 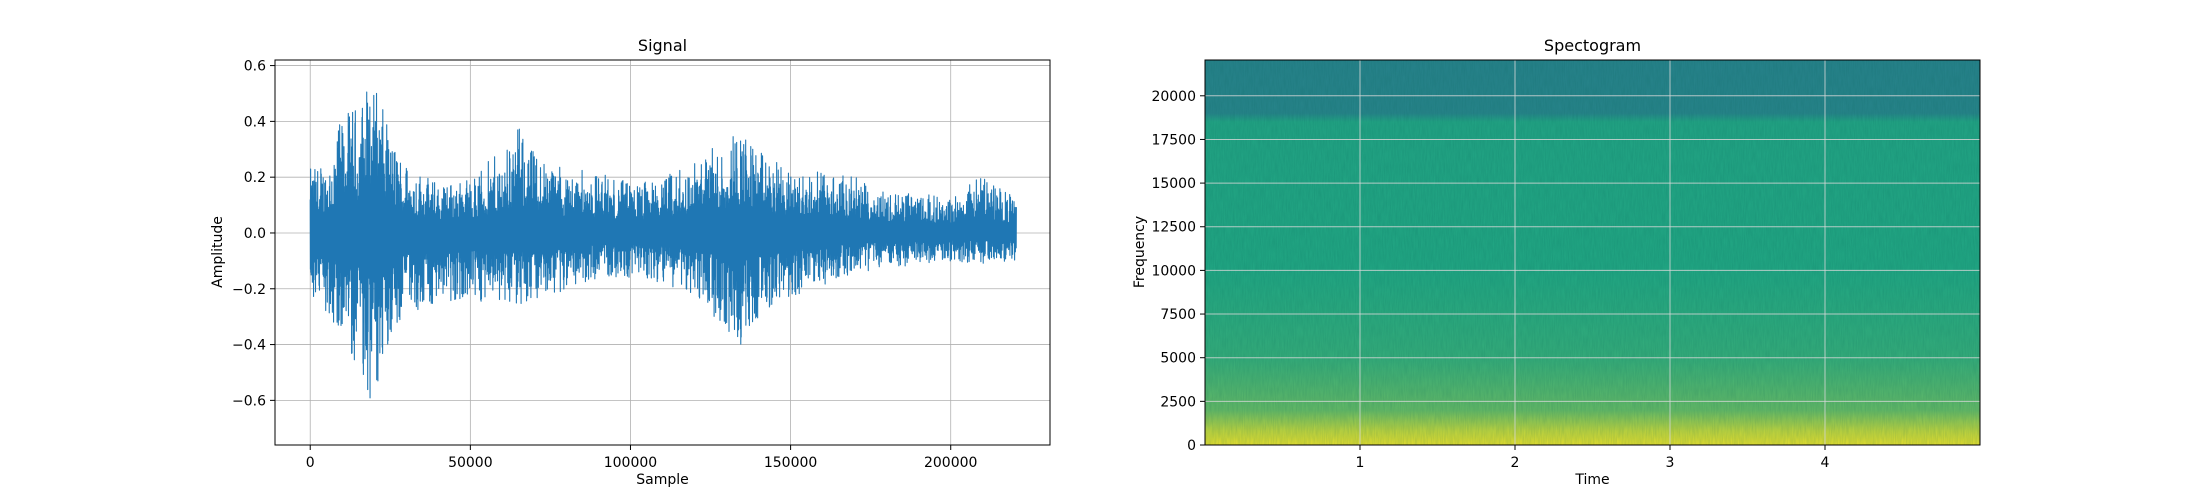 What do you see at coordinates (1173, 271) in the screenshot?
I see `spectrogram-ytick-label: 10000` at bounding box center [1173, 271].